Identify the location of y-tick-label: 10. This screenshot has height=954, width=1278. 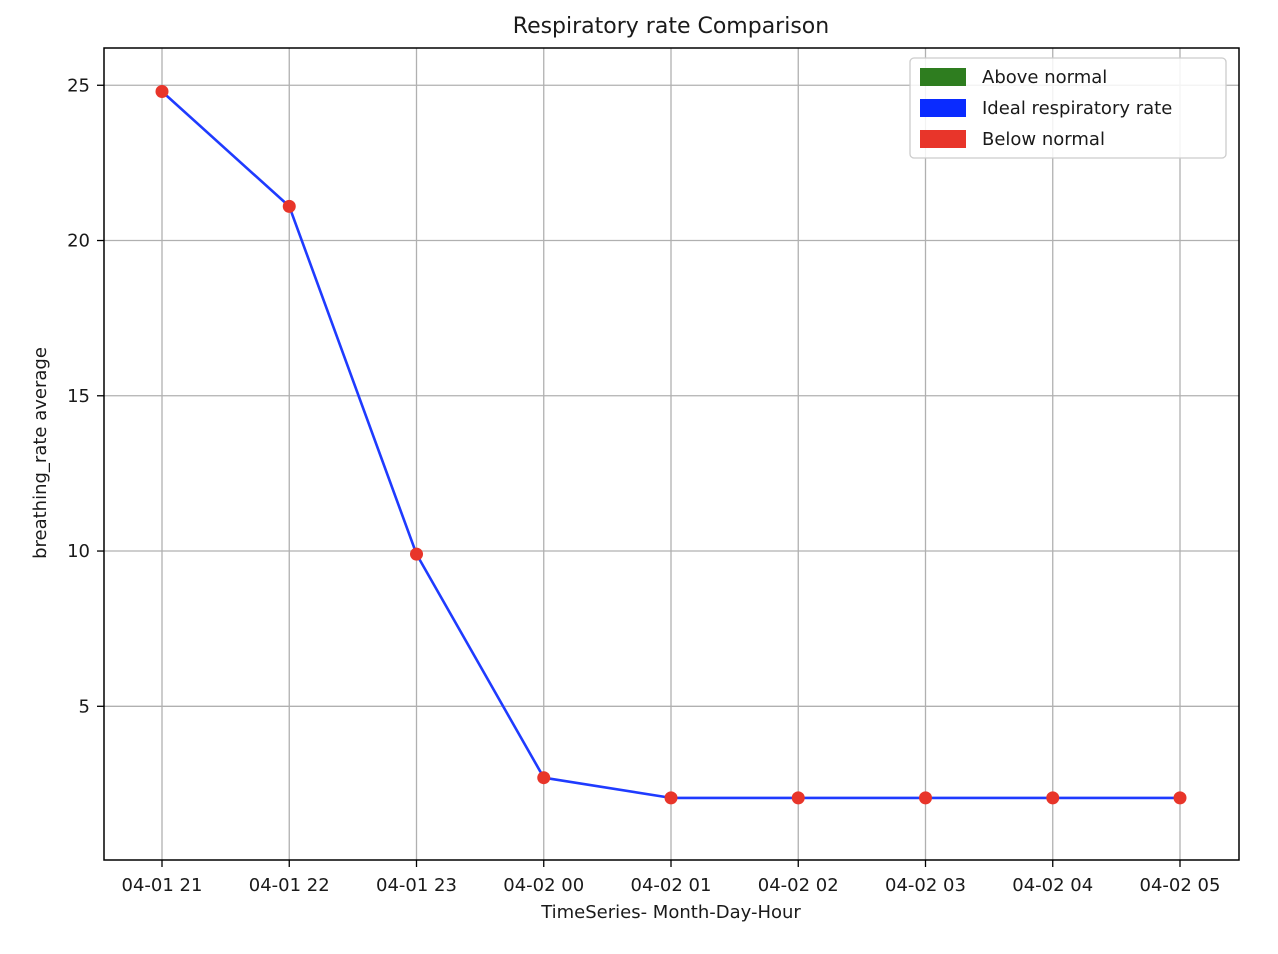
(78, 551).